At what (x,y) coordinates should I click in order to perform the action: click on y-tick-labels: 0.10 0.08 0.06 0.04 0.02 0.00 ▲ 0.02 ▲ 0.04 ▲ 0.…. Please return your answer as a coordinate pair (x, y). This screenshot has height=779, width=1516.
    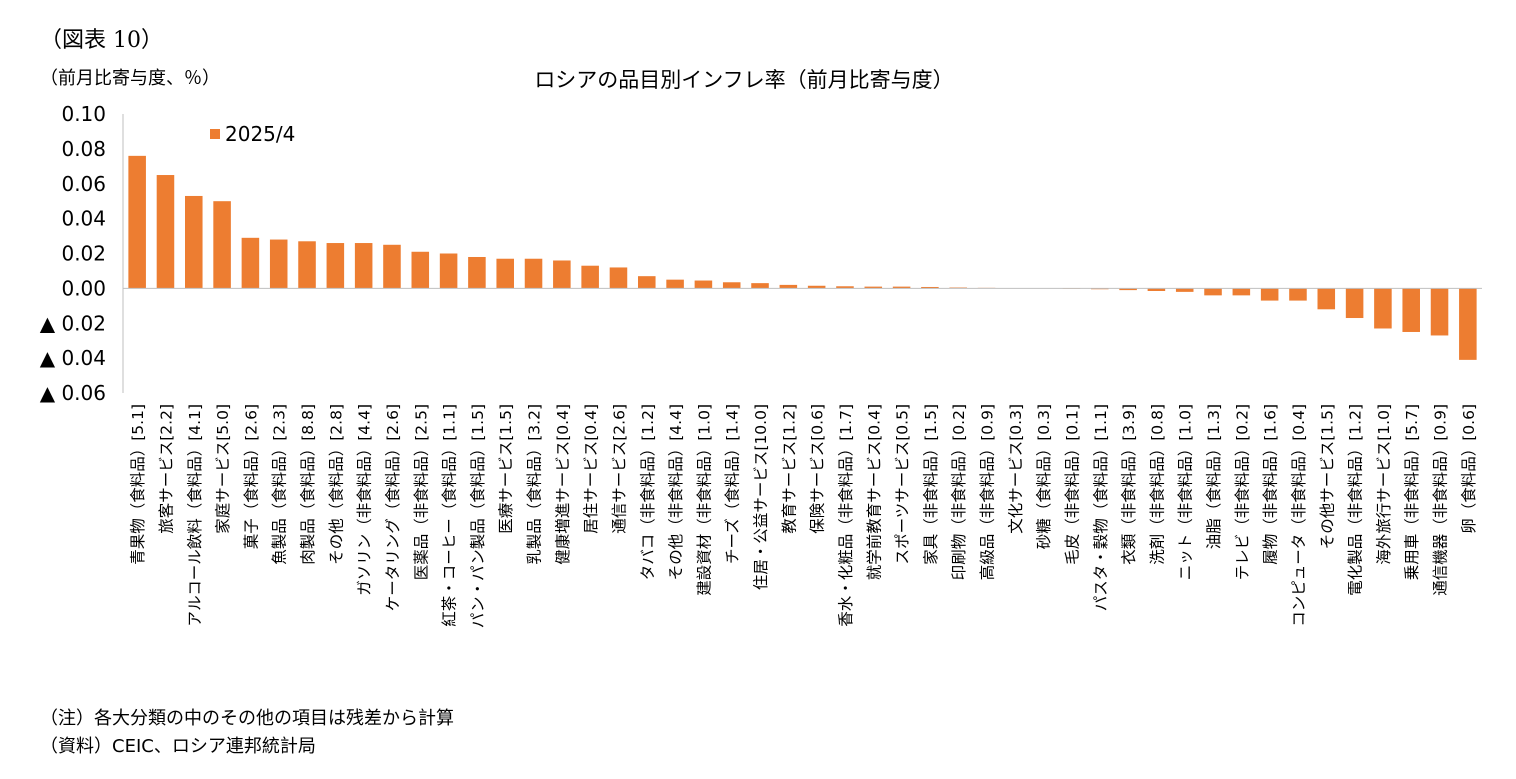
    Looking at the image, I should click on (73, 253).